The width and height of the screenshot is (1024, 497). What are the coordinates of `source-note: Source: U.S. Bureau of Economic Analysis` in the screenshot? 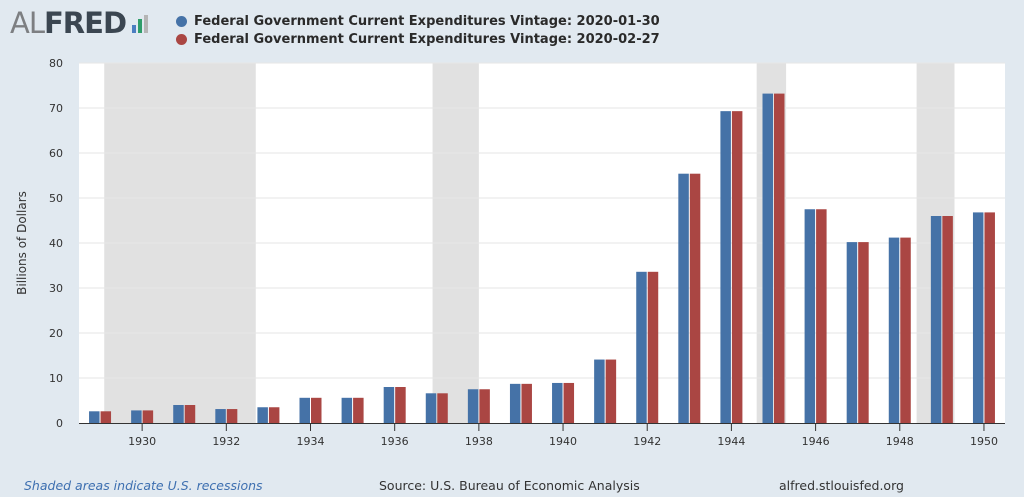 It's located at (509, 485).